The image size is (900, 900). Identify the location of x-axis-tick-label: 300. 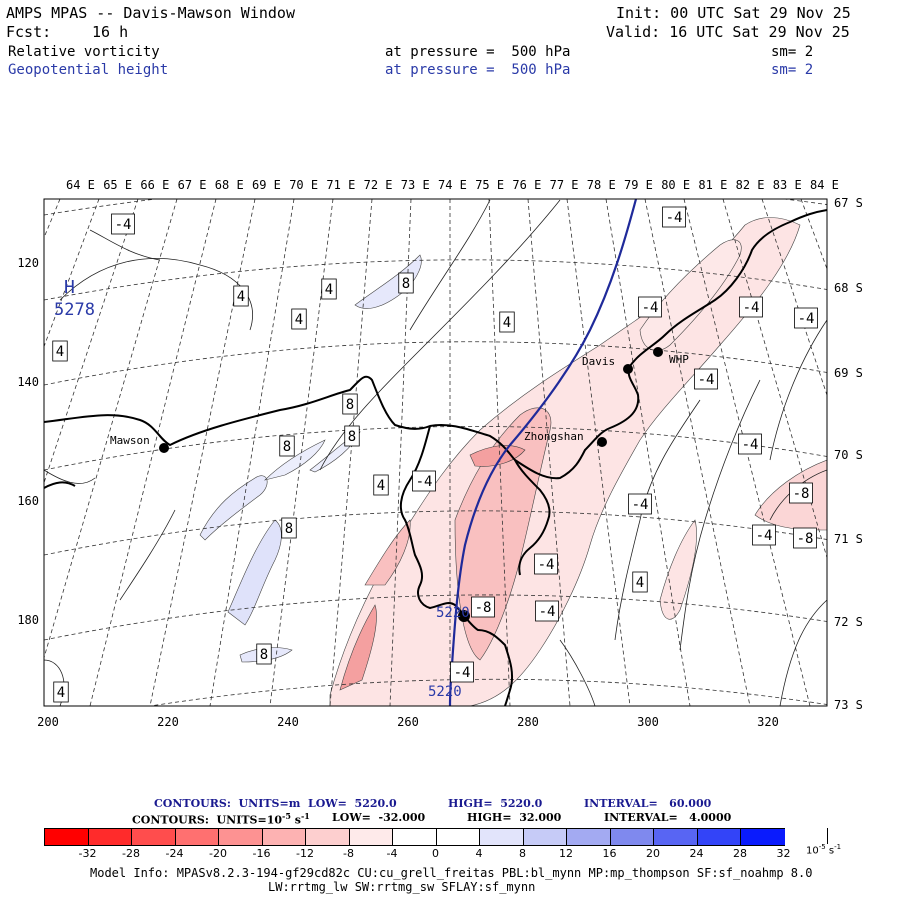
(648, 722).